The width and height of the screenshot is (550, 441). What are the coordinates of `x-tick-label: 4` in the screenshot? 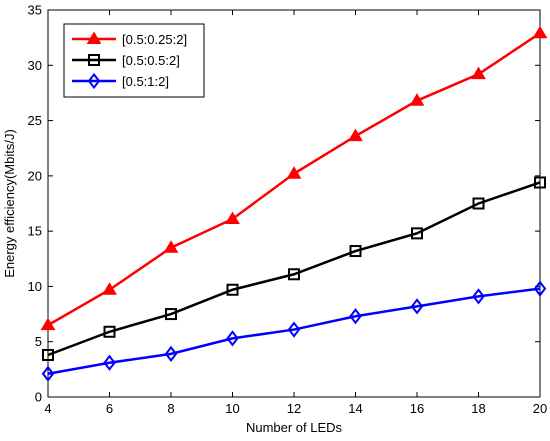 It's located at (47, 408).